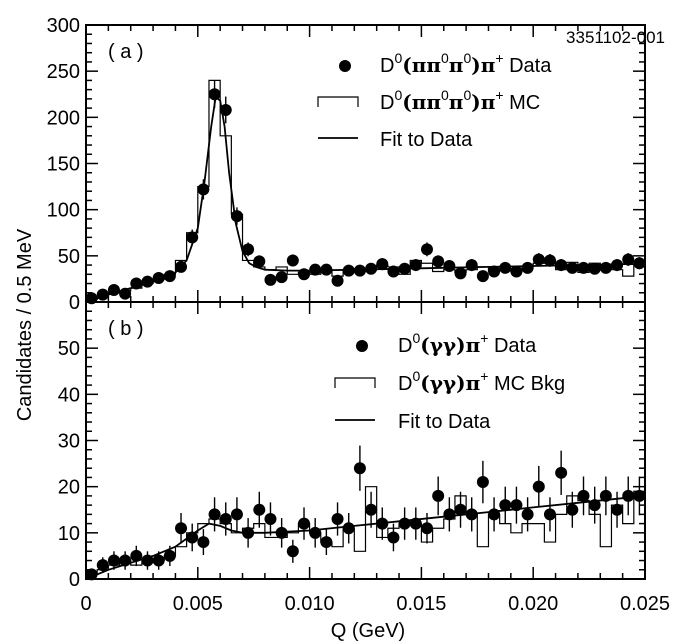 This screenshot has width=676, height=642. I want to click on panel-b-ytick-label: 20, so click(69, 488).